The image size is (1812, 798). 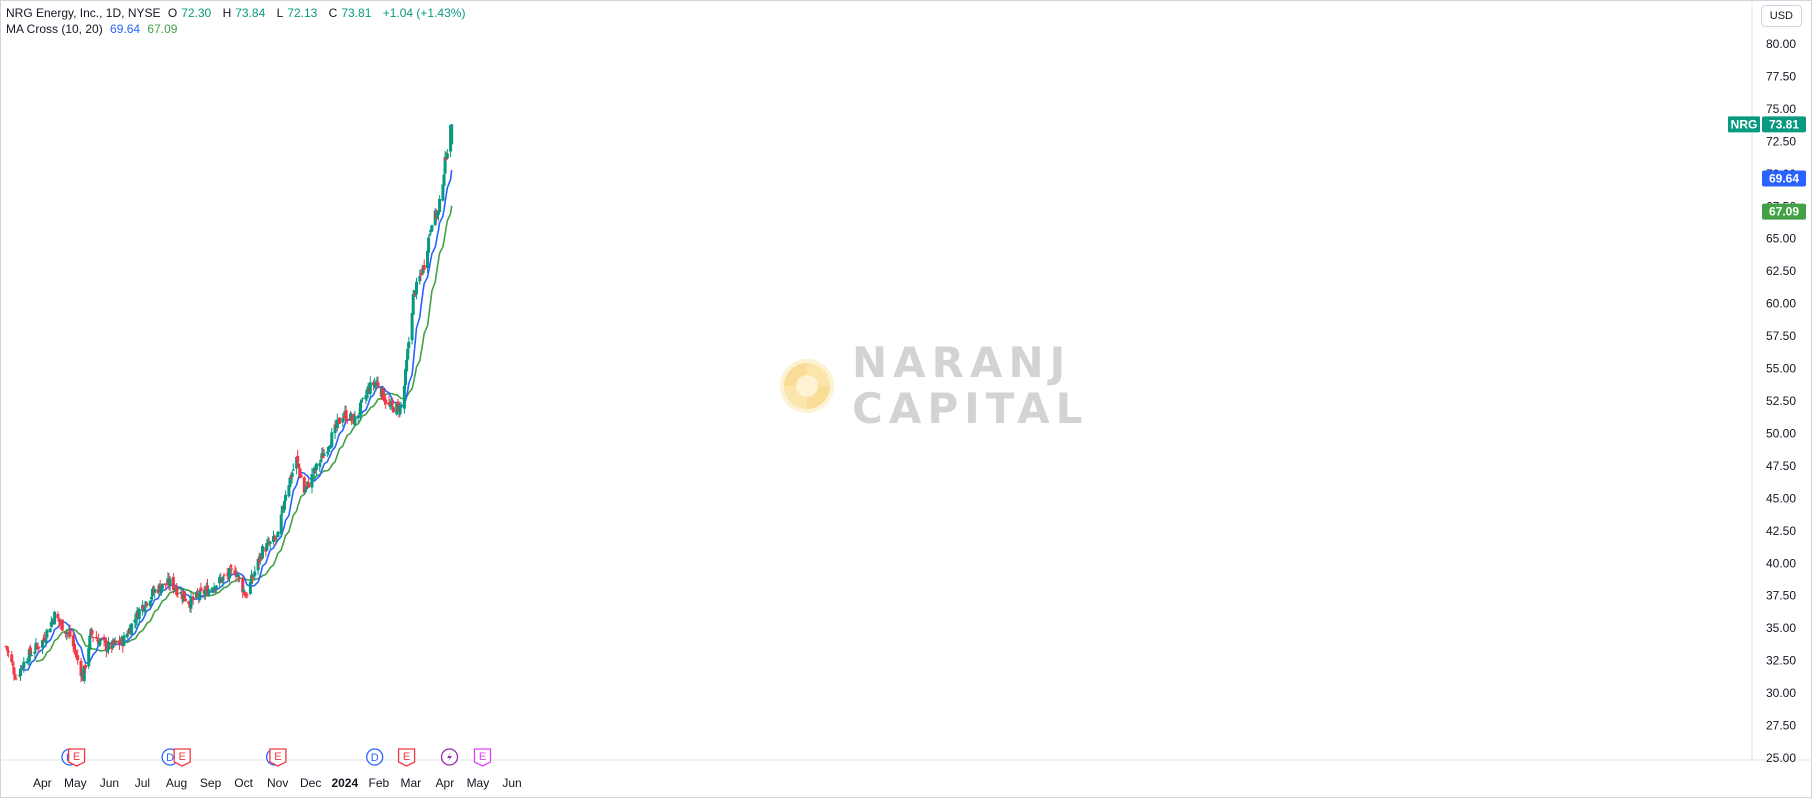 I want to click on legend-symbol: NRG Energy, Inc., 1D, NYSE, so click(x=83, y=13).